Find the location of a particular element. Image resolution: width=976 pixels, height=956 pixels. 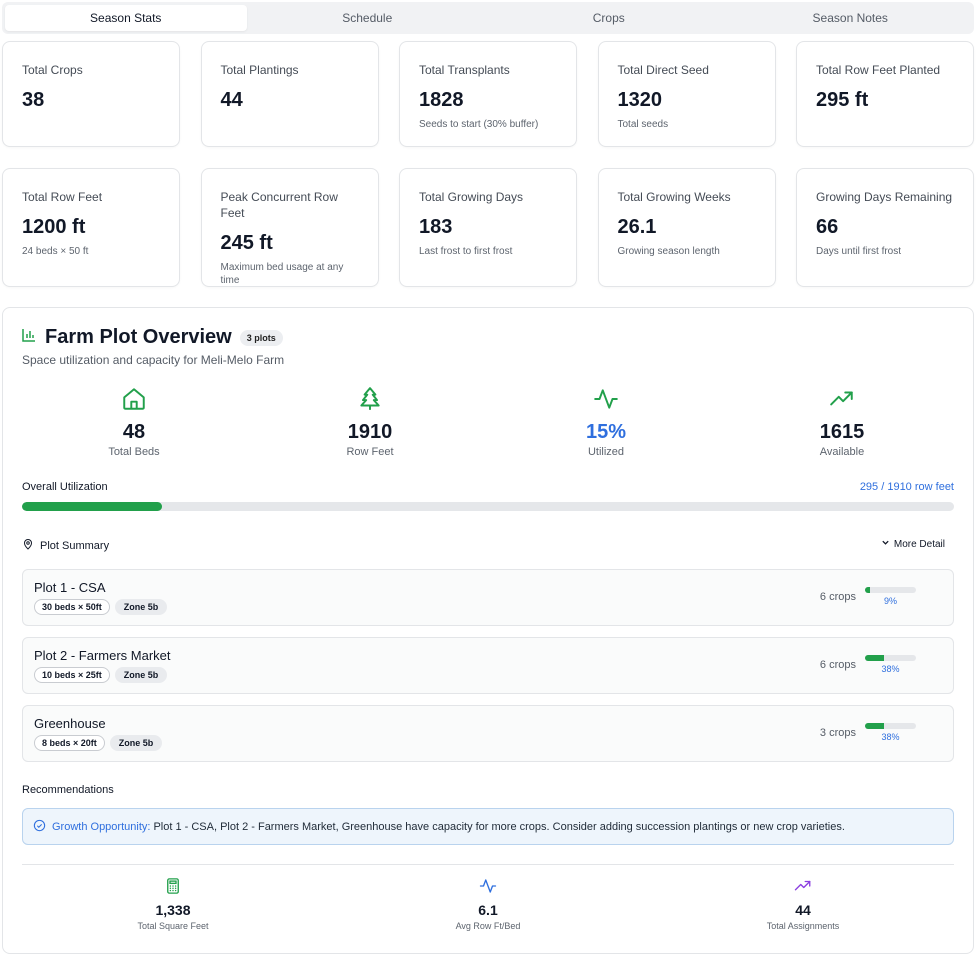

plot-summary-header: Plot Summary is located at coordinates (65, 545).